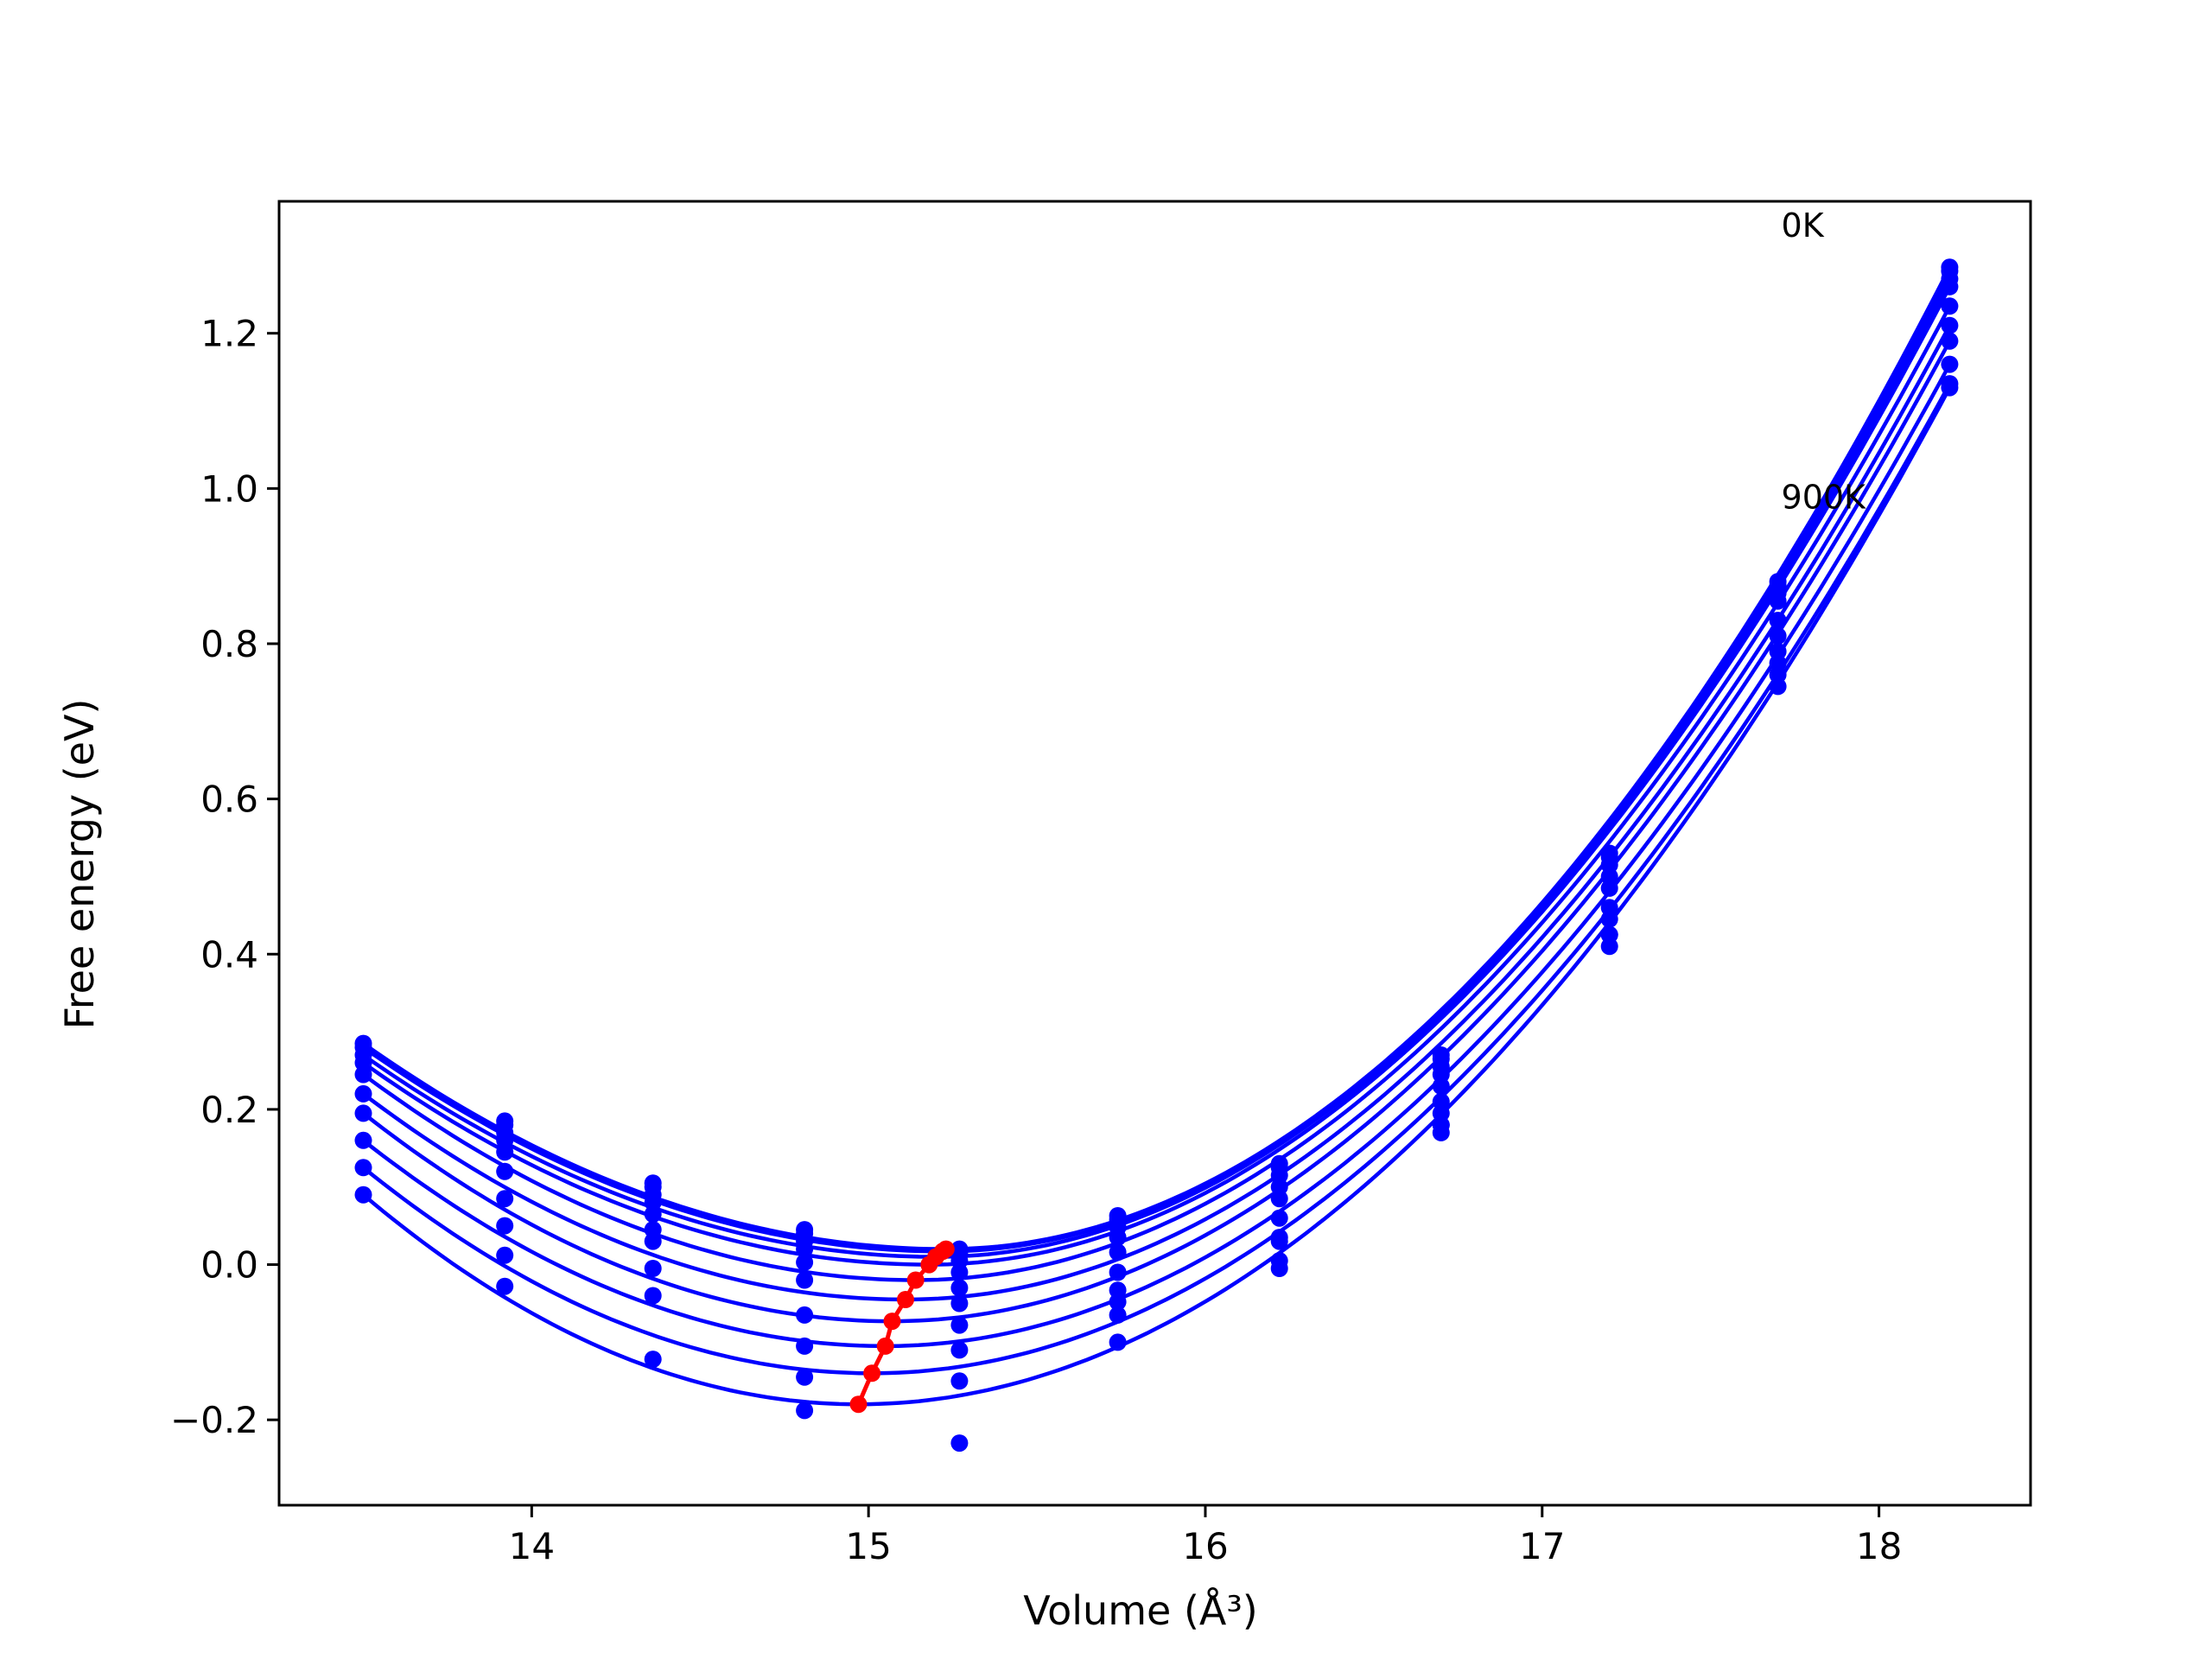  Describe the element at coordinates (1803, 226) in the screenshot. I see `annotation-0: 0K` at that location.